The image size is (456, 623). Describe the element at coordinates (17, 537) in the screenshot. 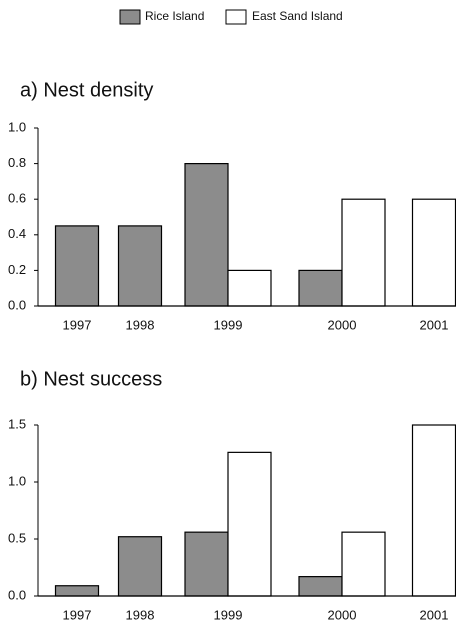

I see `y-tick-label: 0.5` at that location.